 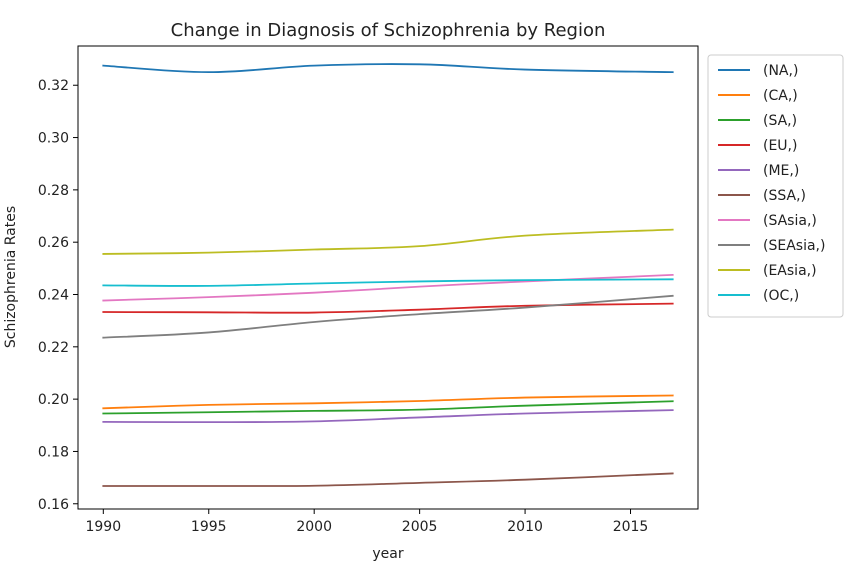 What do you see at coordinates (420, 527) in the screenshot?
I see `x-tick-label: 2005` at bounding box center [420, 527].